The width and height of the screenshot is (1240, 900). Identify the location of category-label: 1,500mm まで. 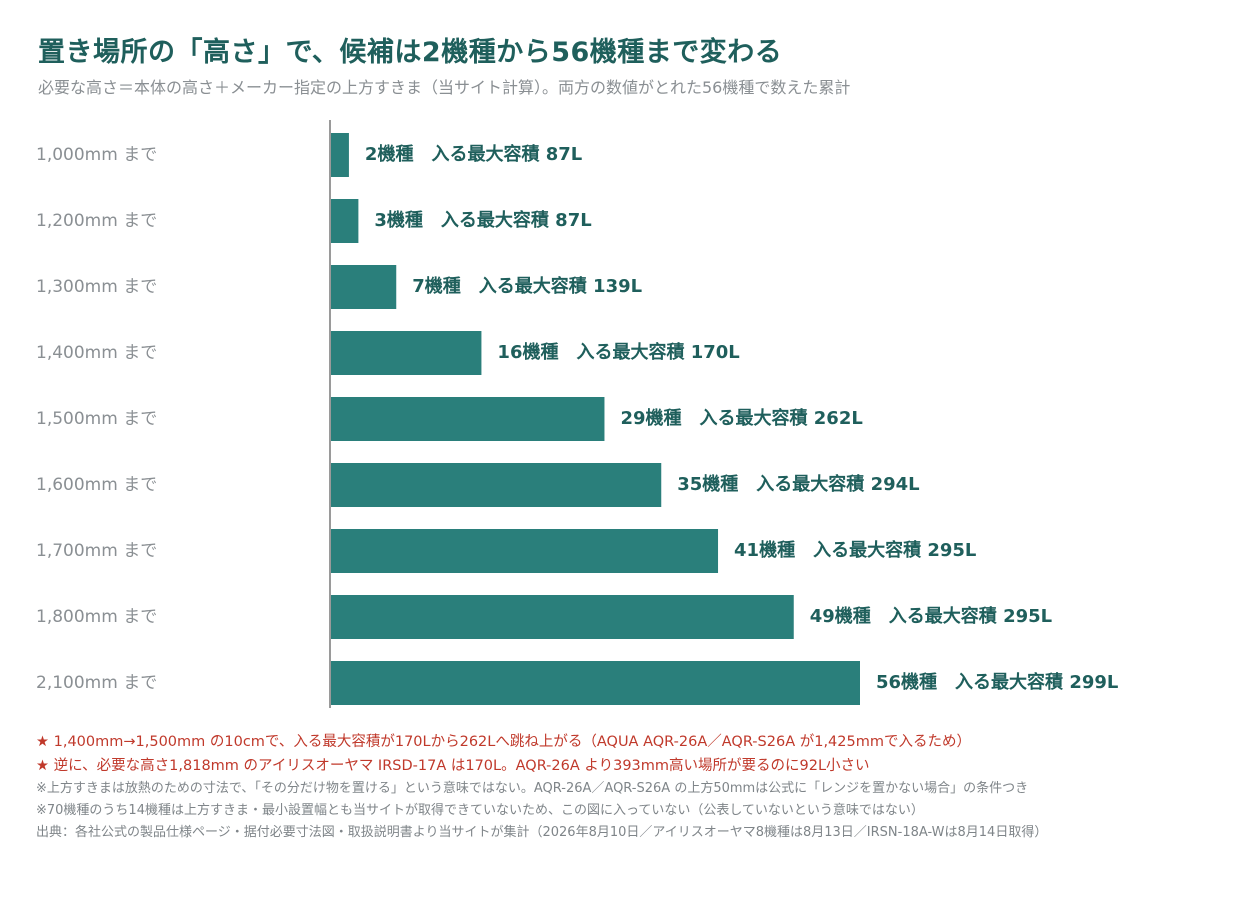
(96, 419).